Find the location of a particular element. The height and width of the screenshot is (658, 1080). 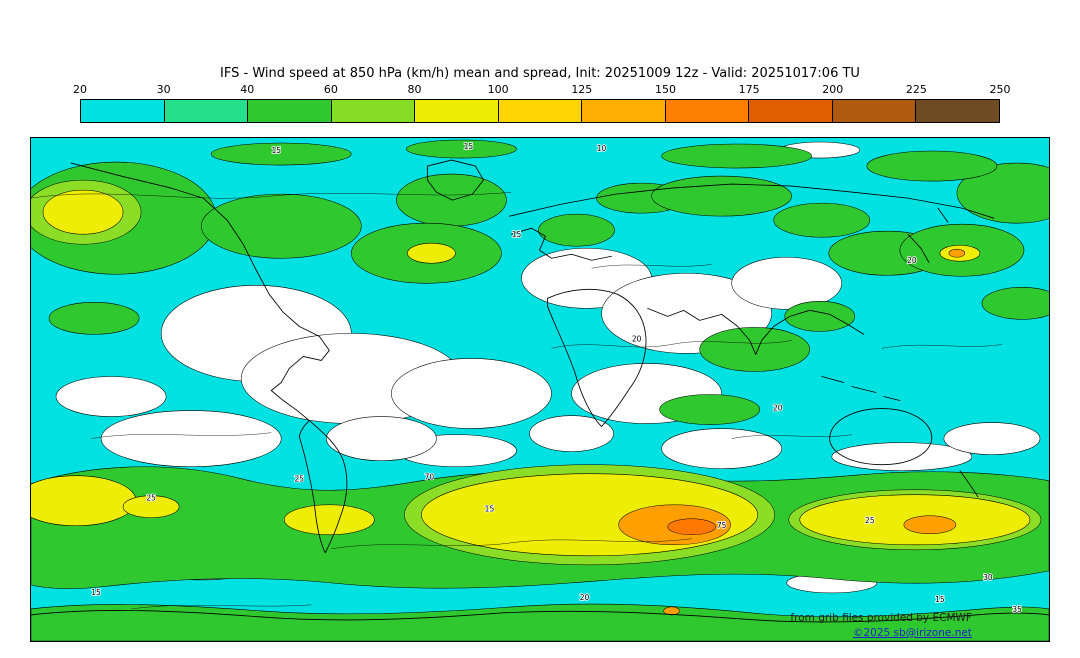

colorbar-tick-label: 80 is located at coordinates (414, 89).